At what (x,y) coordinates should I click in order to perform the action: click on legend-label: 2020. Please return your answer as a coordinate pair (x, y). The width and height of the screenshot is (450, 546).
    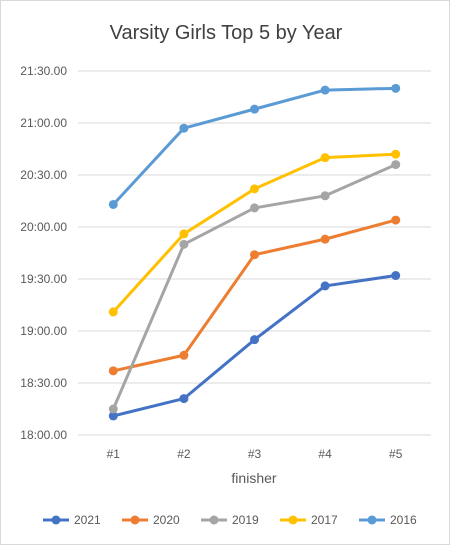
    Looking at the image, I should click on (166, 520).